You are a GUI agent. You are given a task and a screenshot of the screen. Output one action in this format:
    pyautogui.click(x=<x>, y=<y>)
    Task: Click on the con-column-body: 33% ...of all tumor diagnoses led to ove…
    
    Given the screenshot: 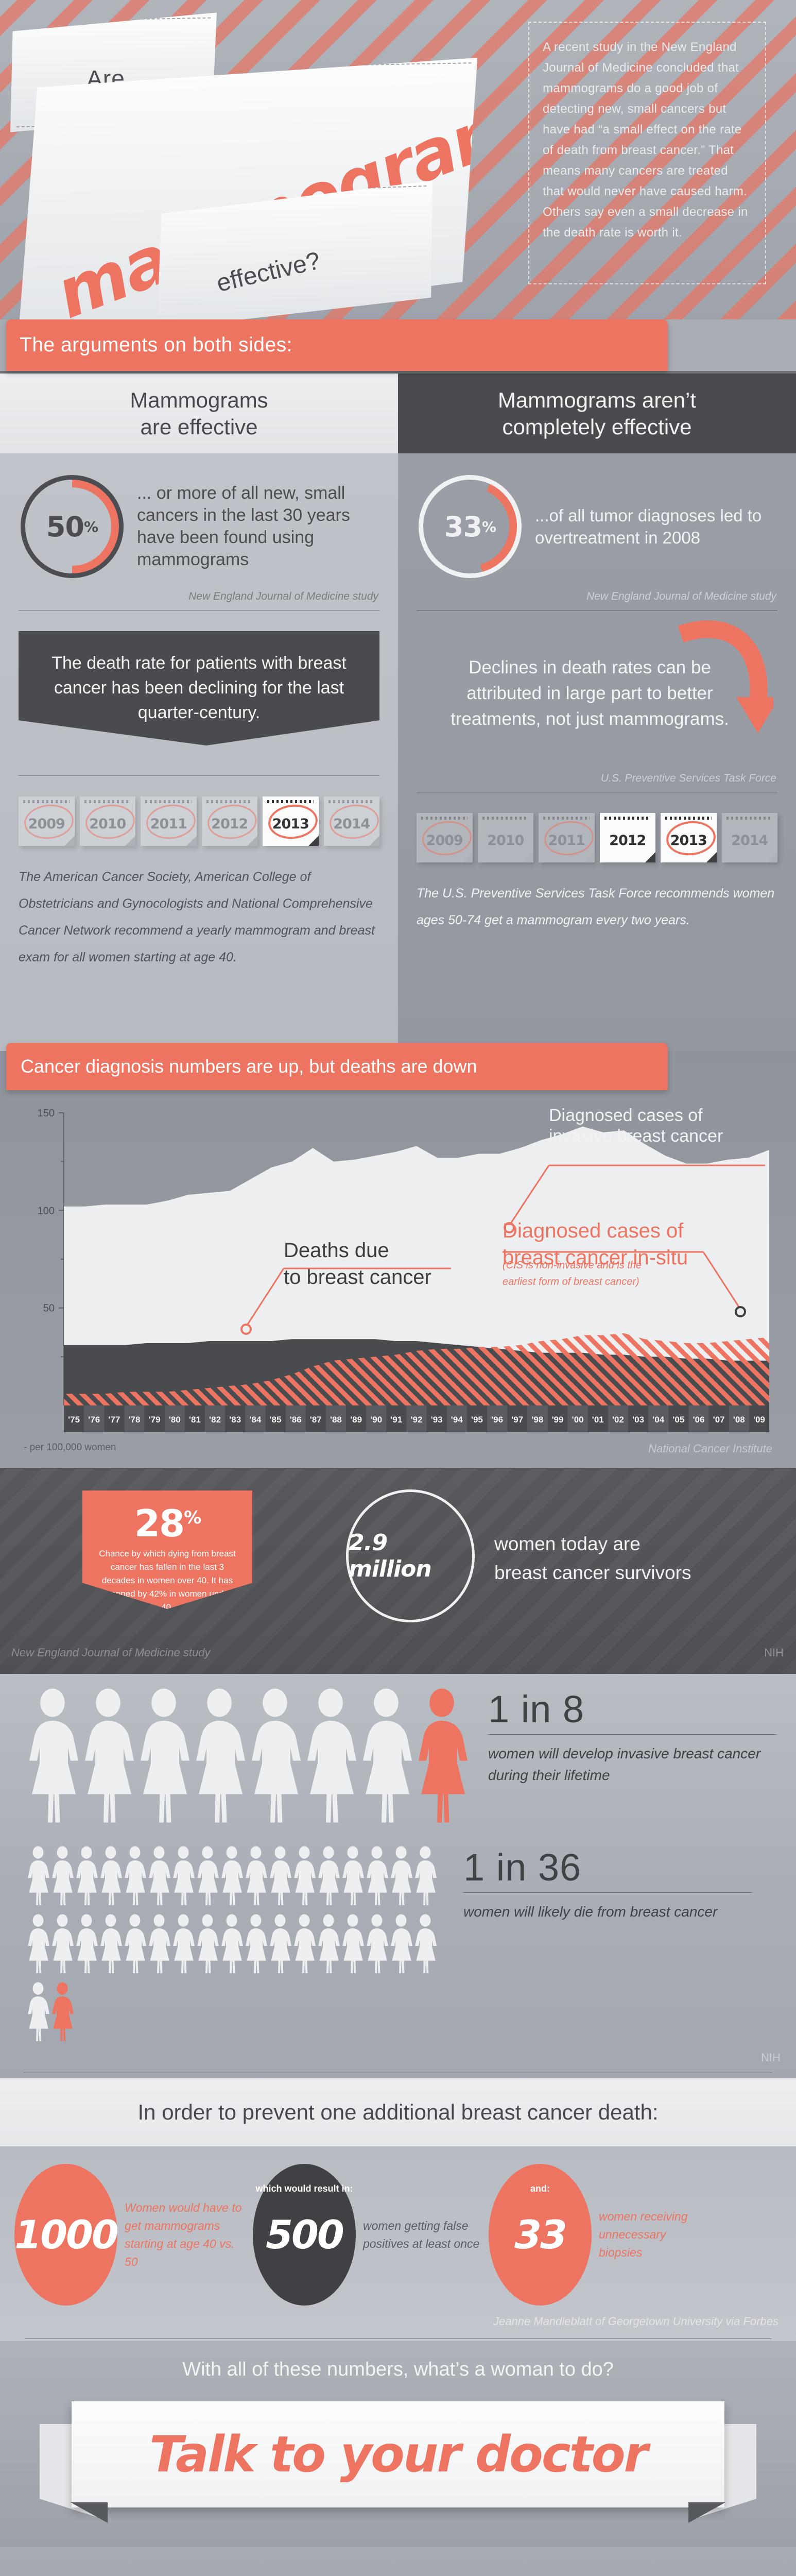 What is the action you would take?
    pyautogui.click(x=597, y=752)
    